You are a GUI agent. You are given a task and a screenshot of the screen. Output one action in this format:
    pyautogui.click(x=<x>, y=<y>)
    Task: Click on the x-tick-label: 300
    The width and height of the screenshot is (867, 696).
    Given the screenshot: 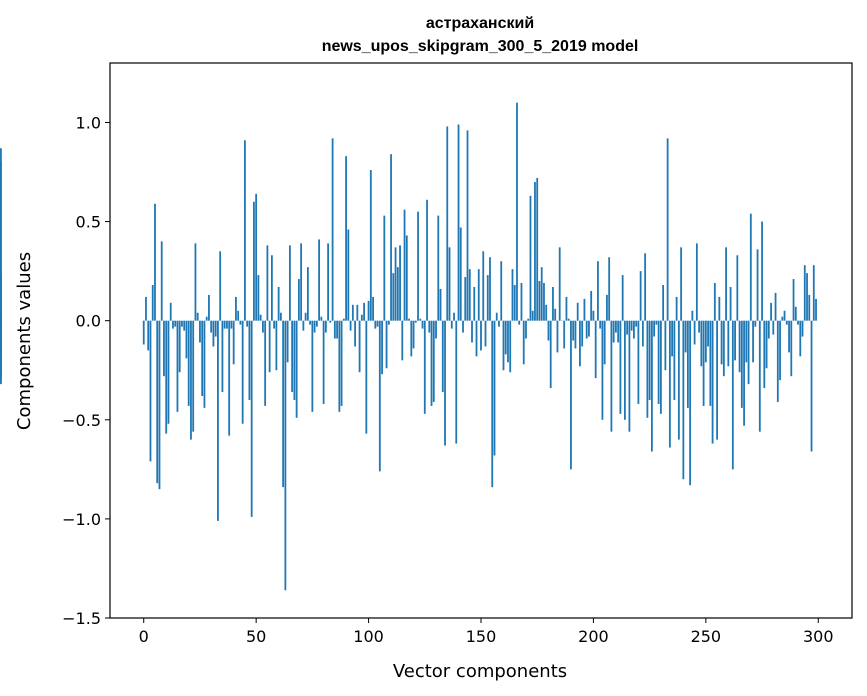 What is the action you would take?
    pyautogui.click(x=818, y=636)
    